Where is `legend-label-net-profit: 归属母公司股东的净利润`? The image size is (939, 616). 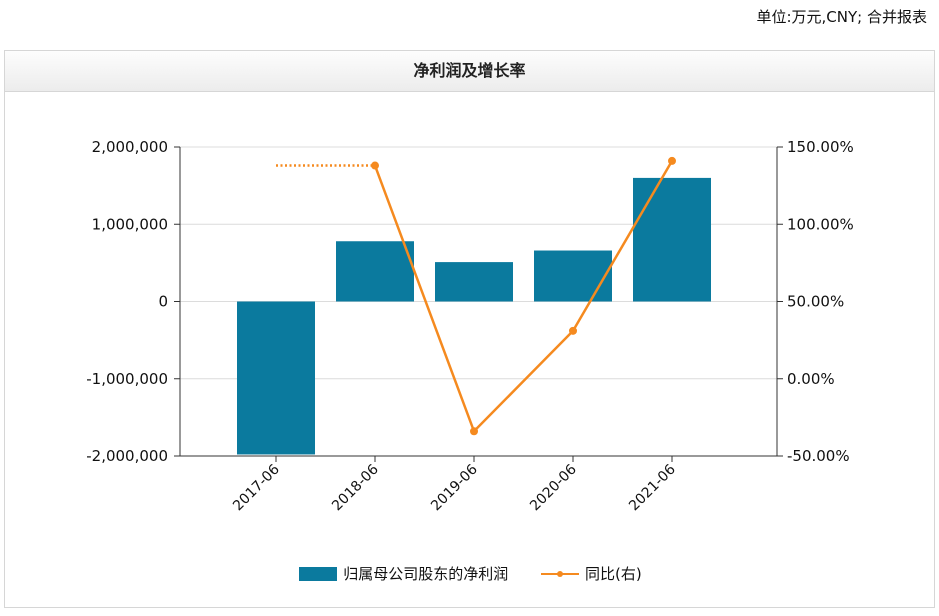 legend-label-net-profit: 归属母公司股东的净利润 is located at coordinates (426, 574).